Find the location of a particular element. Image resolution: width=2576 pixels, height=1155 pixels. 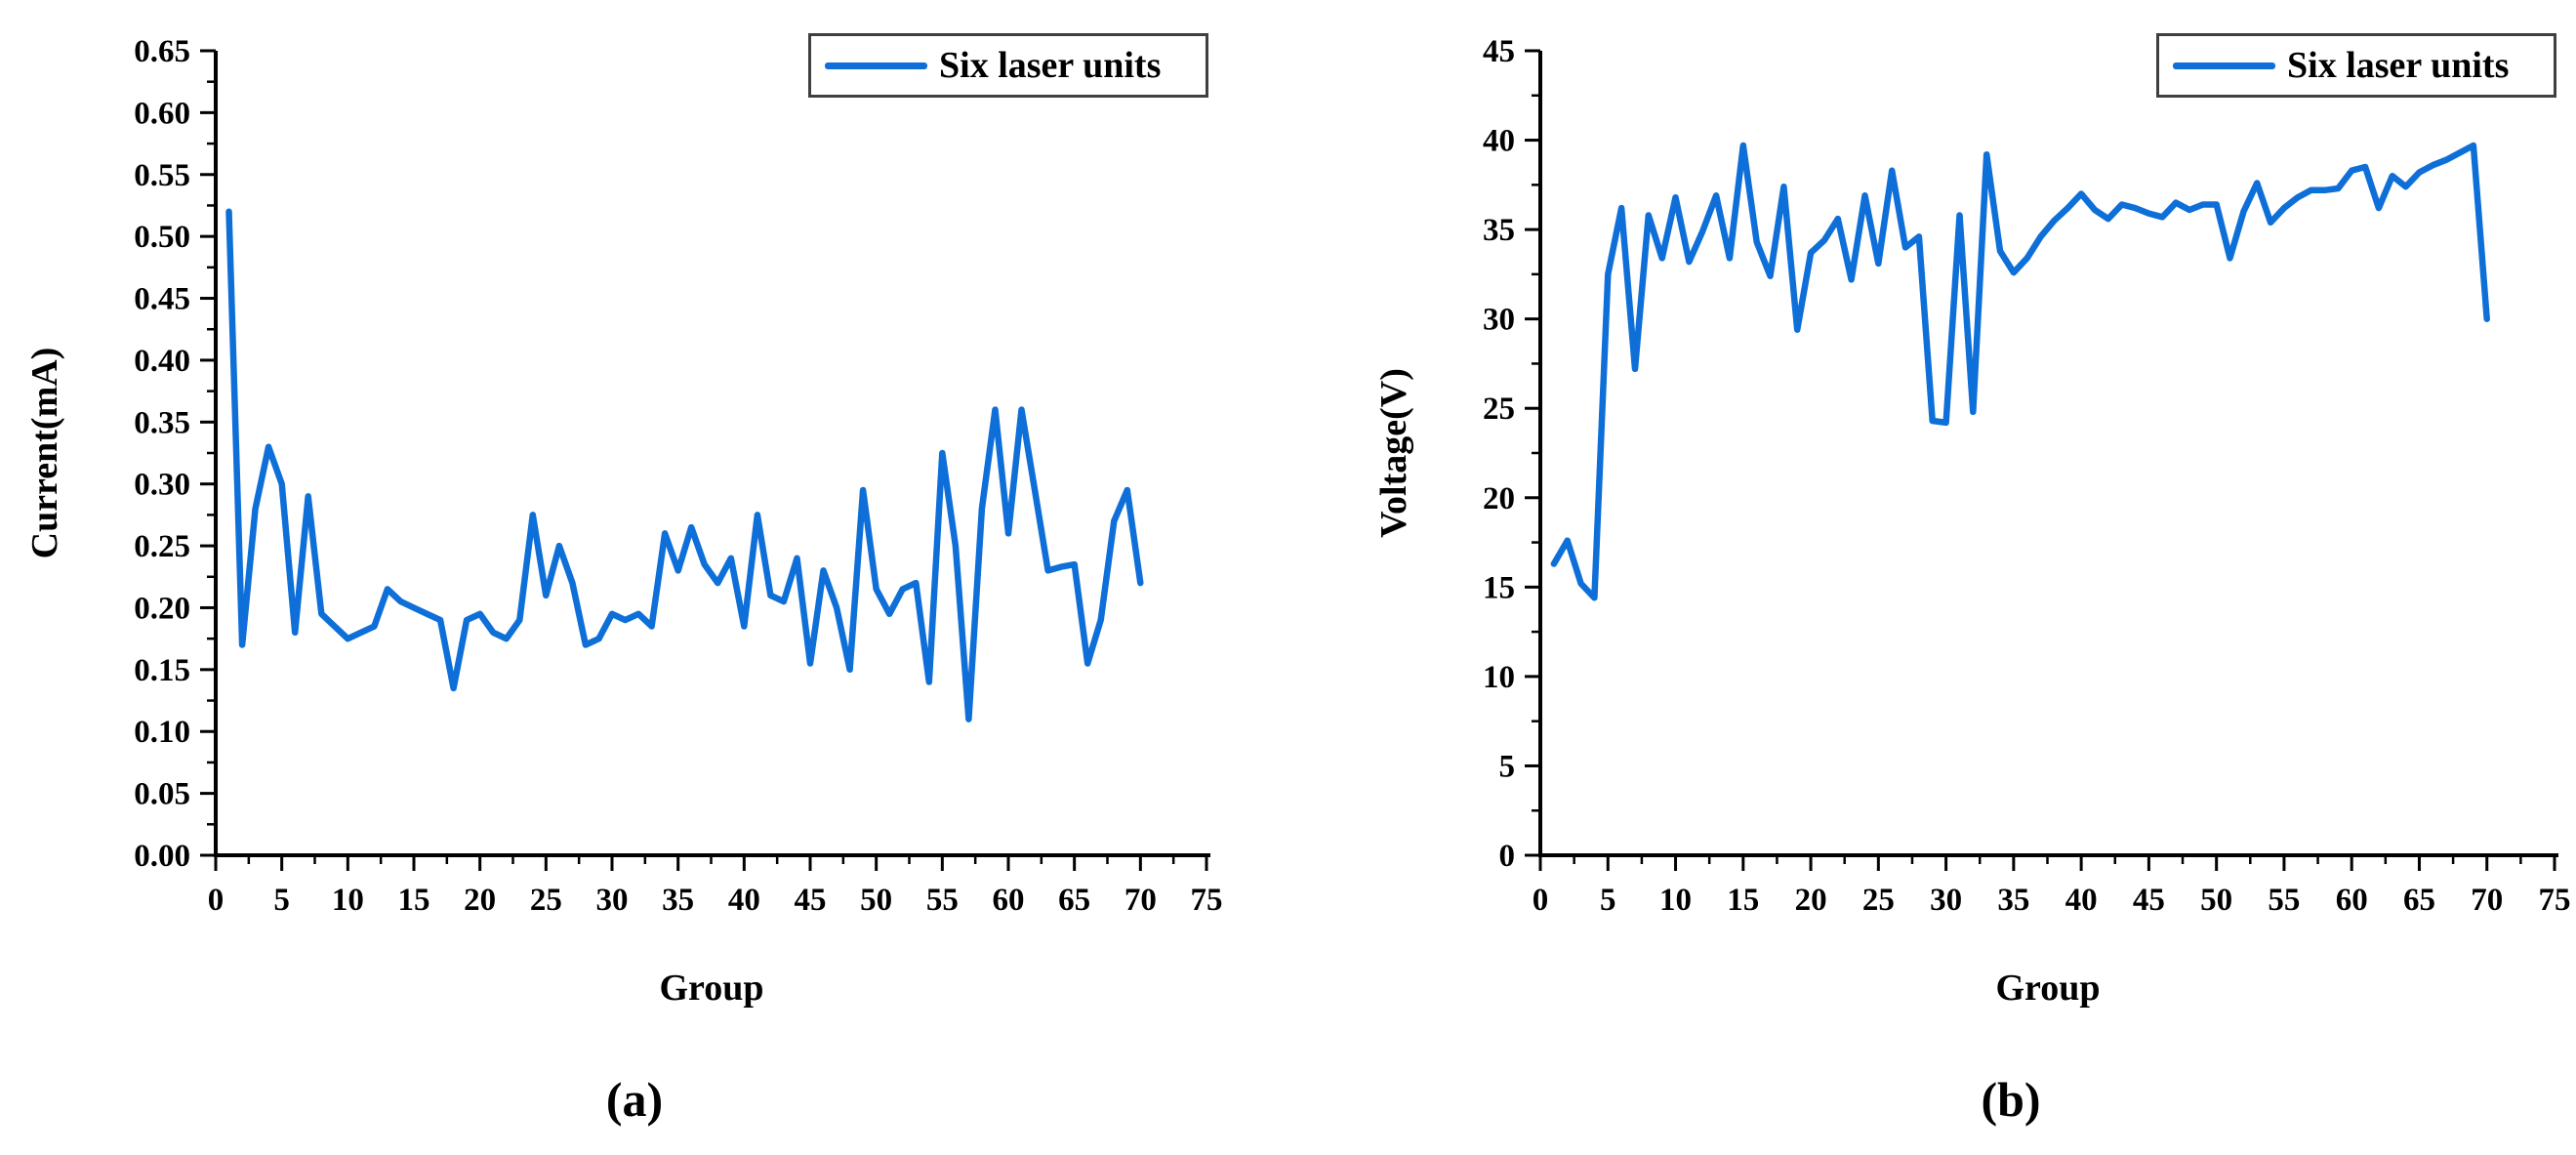

y-tick-label: 0.10 is located at coordinates (162, 732).